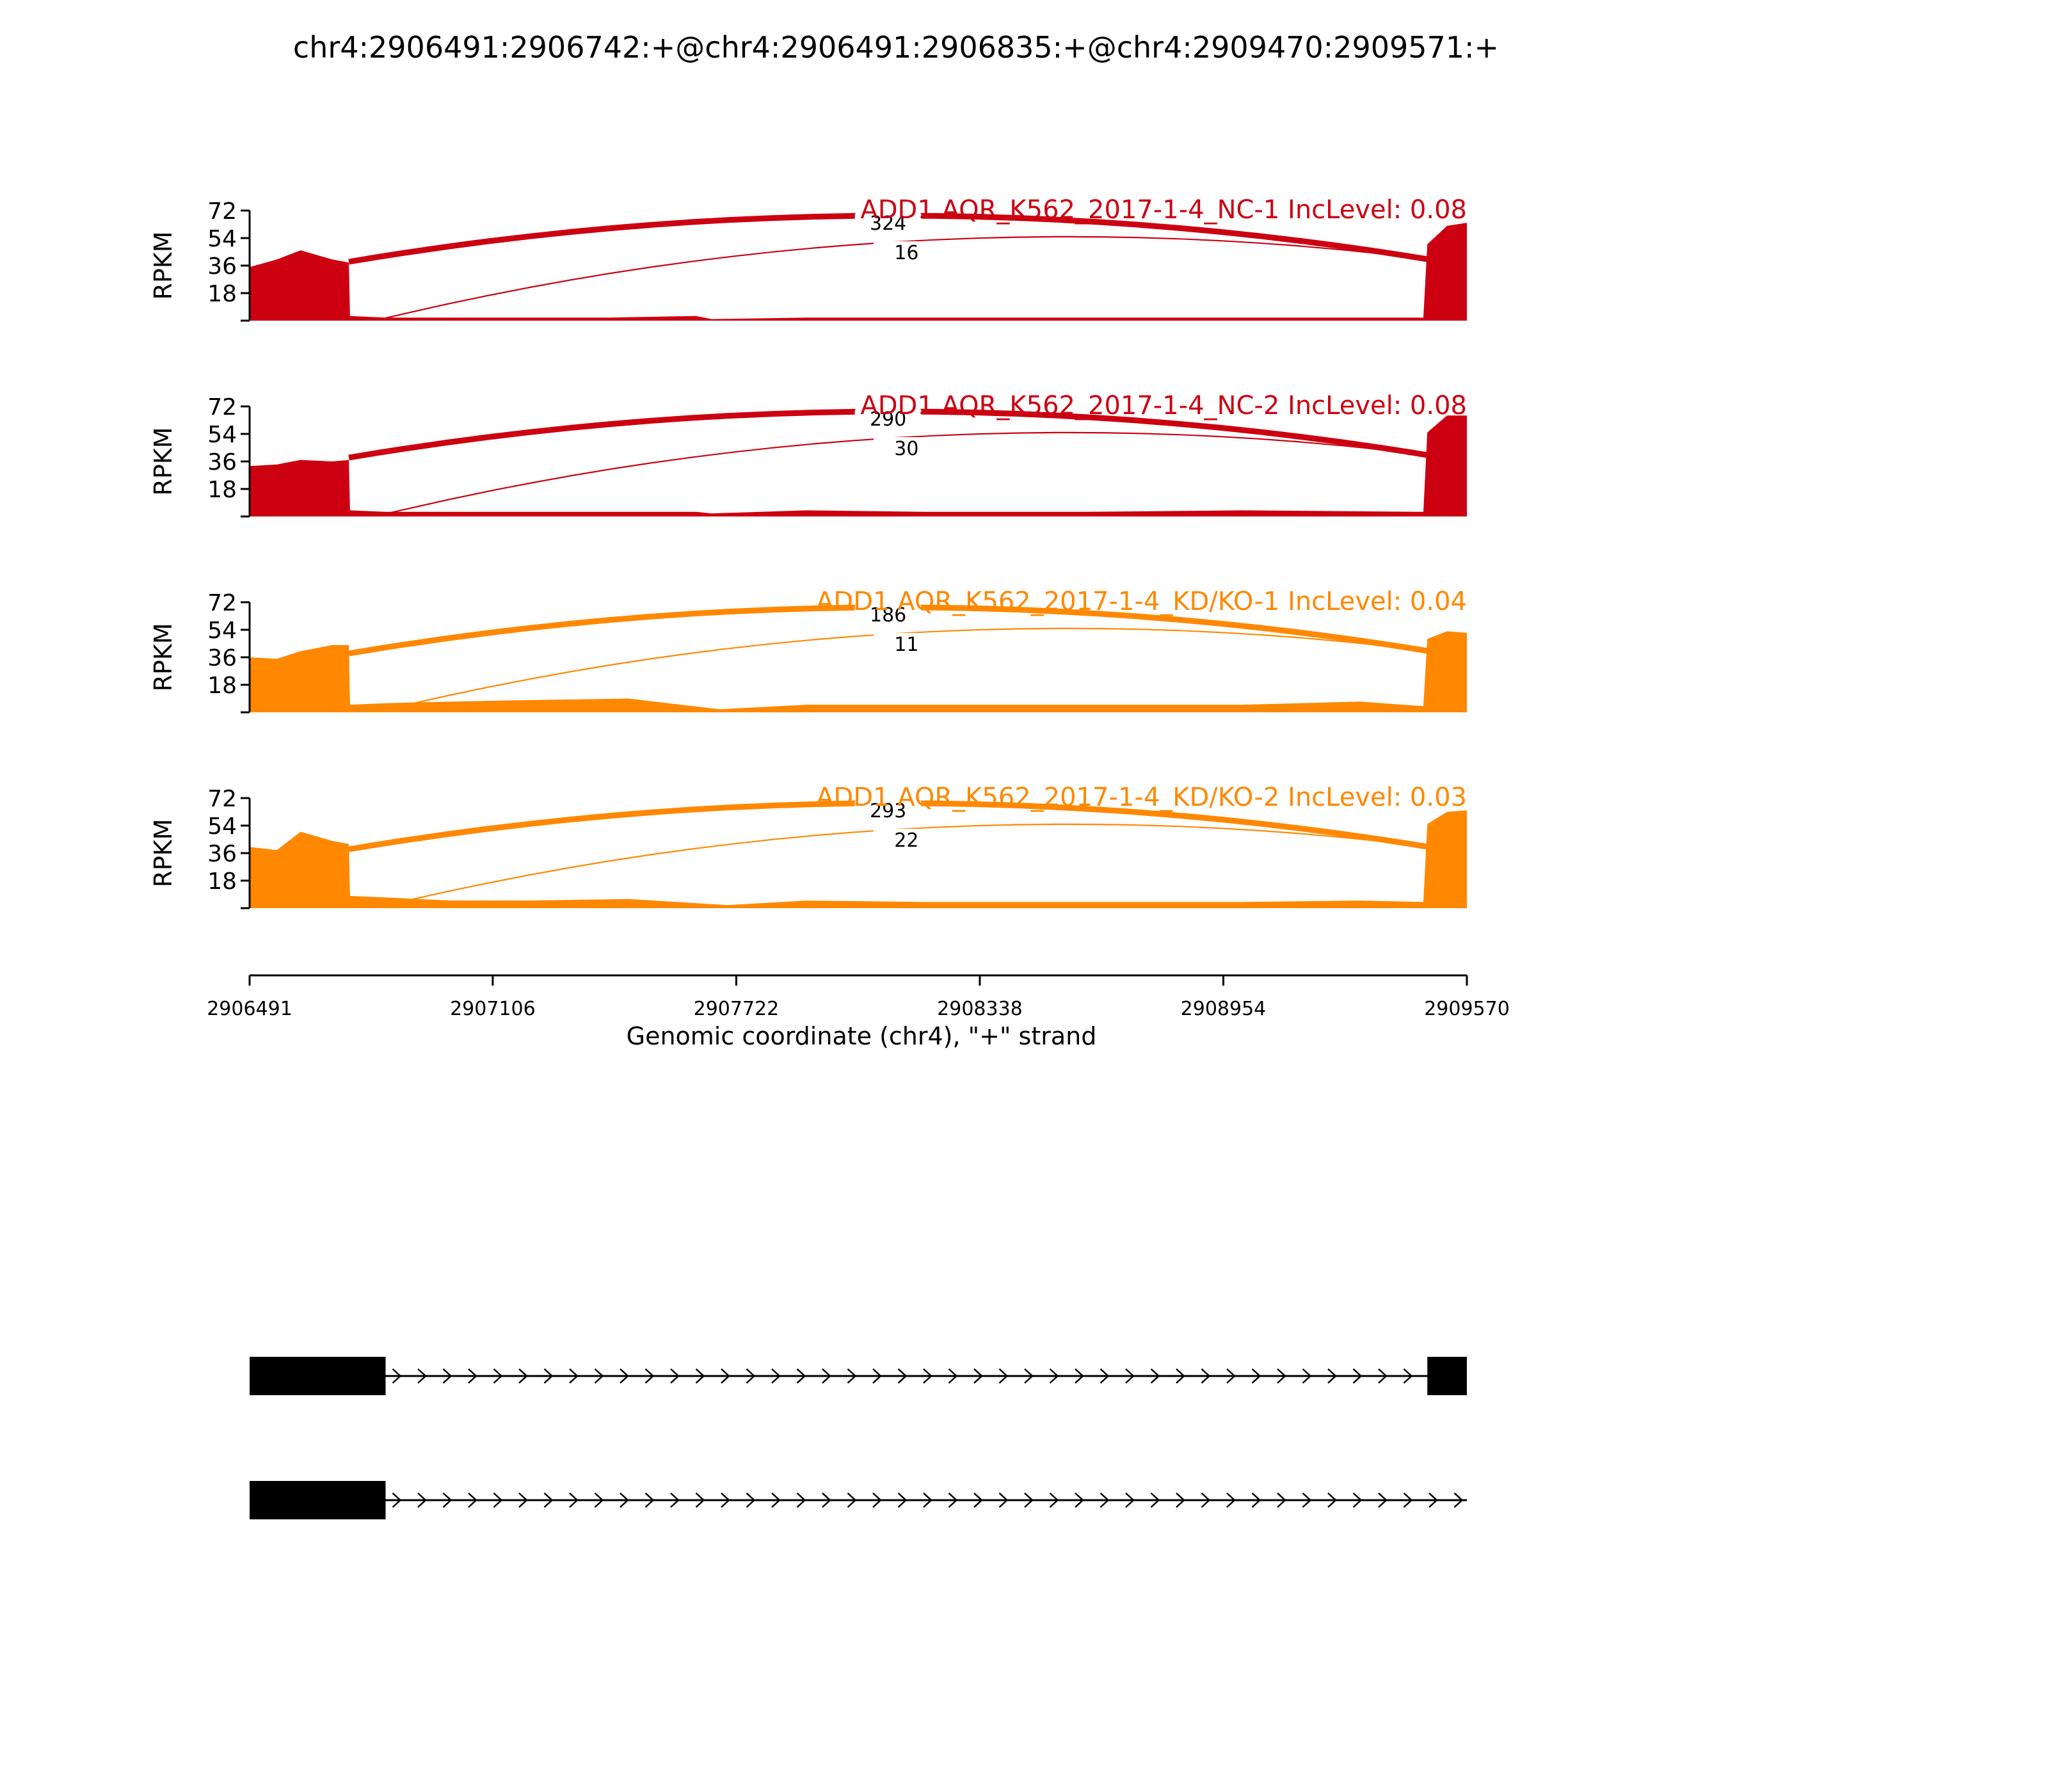 The height and width of the screenshot is (1792, 2048). Describe the element at coordinates (888, 615) in the screenshot. I see `junction-count-label: 186` at that location.